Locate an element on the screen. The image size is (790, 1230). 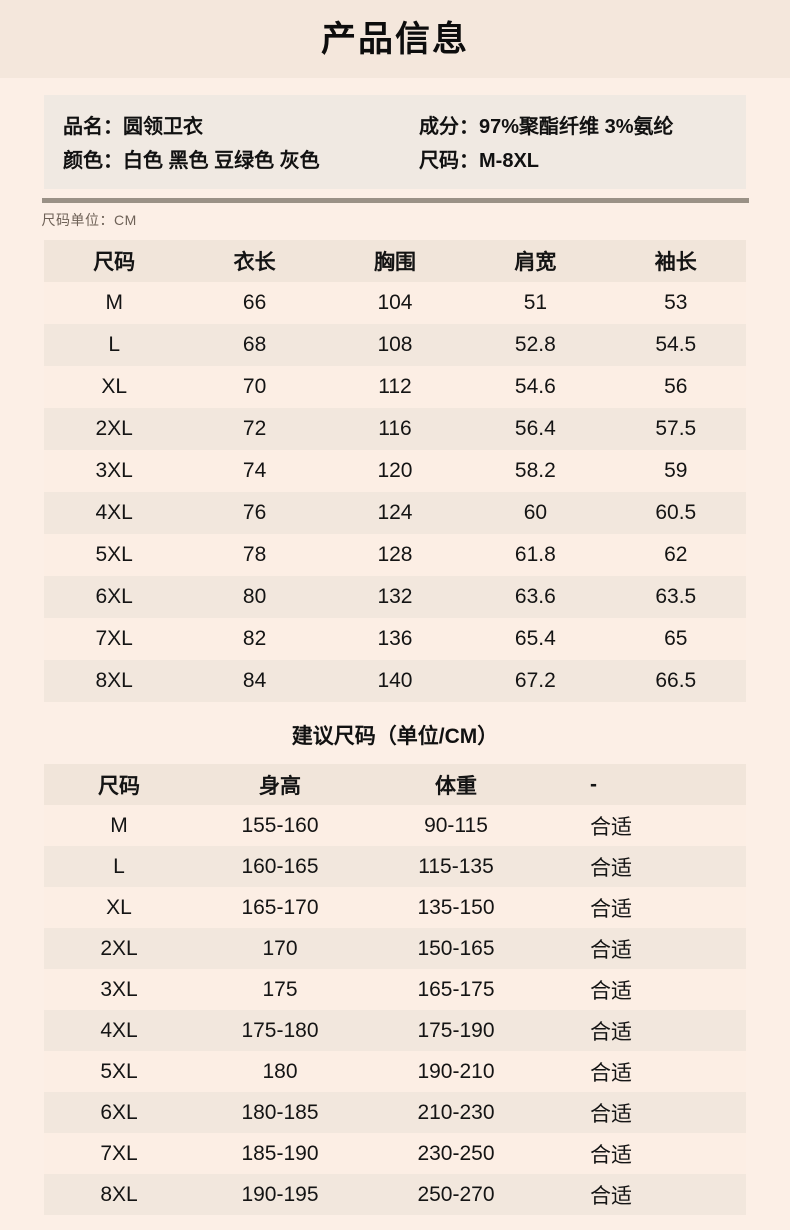
cell-height: 155-160 is located at coordinates (280, 825).